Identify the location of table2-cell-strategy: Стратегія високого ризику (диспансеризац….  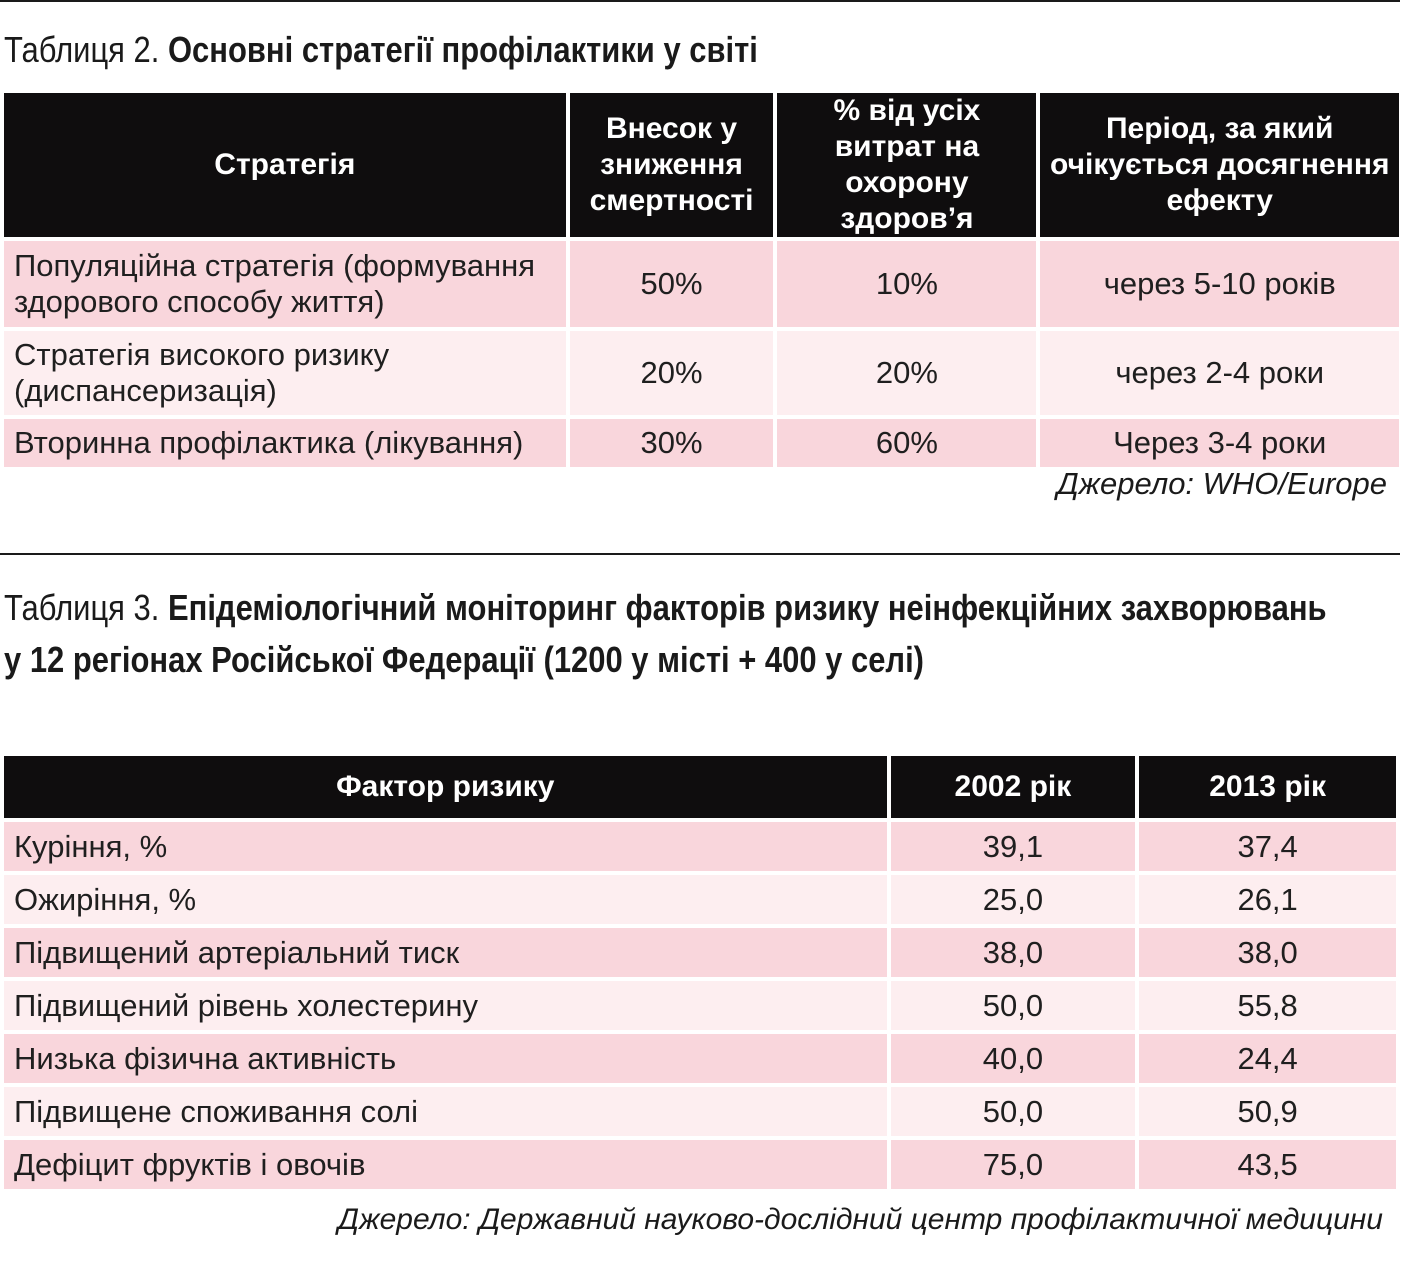
(285, 373).